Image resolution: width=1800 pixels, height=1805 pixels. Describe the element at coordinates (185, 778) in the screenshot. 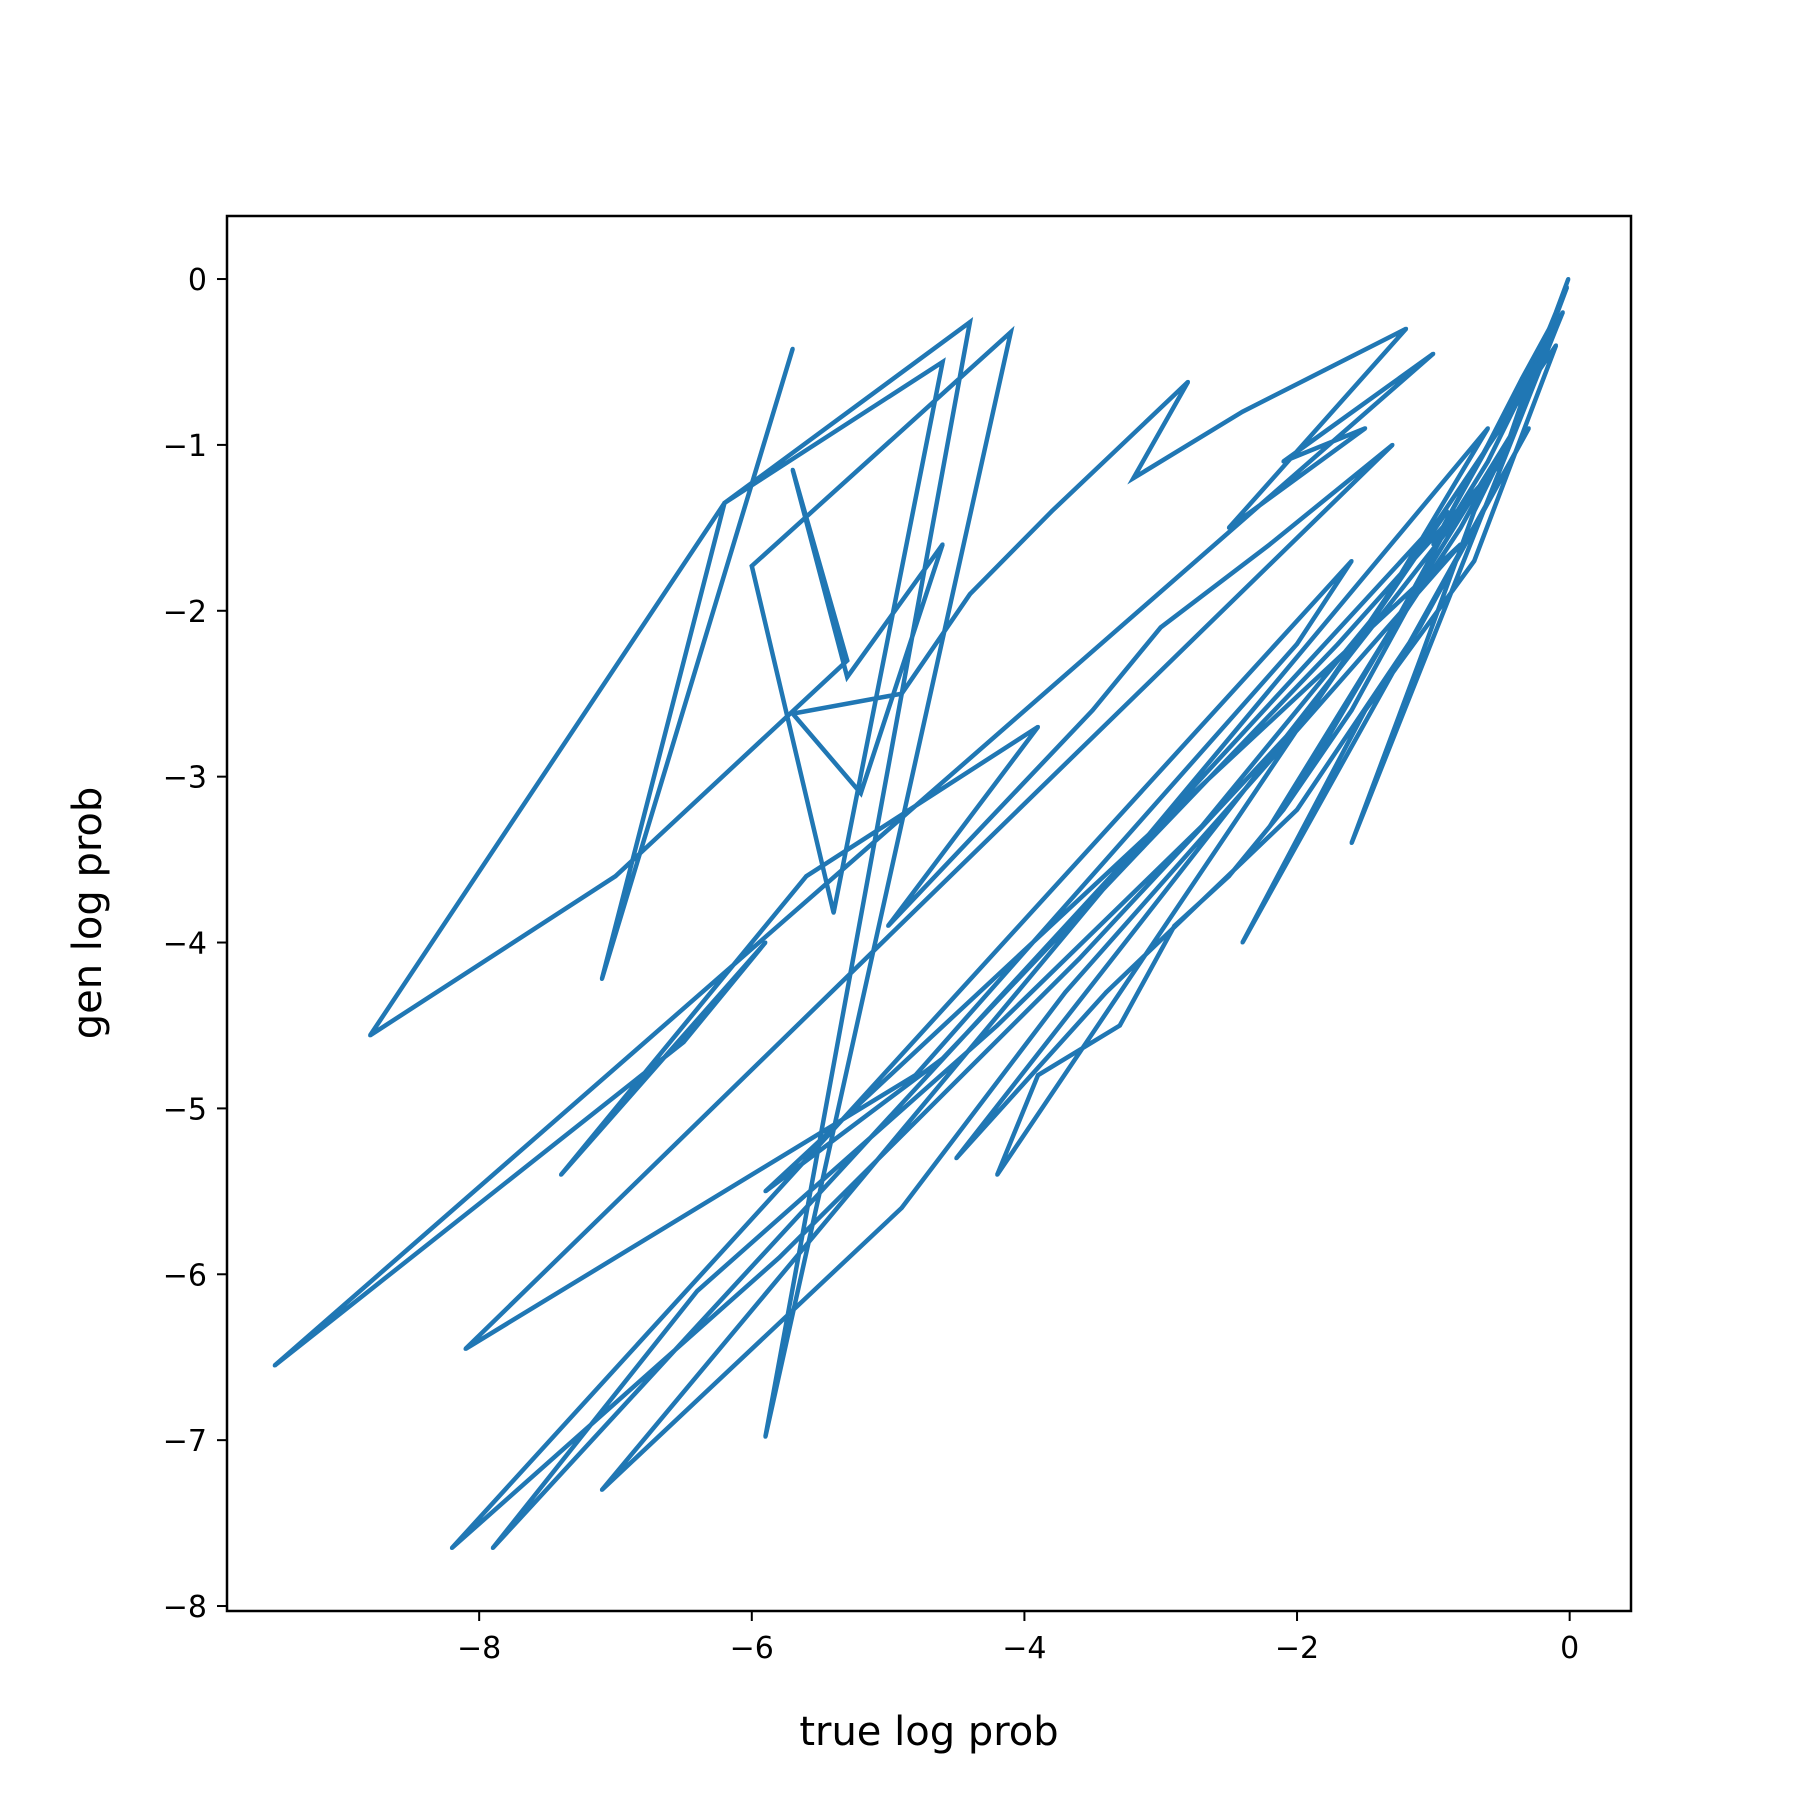

I see `y-tick-label: −3` at that location.